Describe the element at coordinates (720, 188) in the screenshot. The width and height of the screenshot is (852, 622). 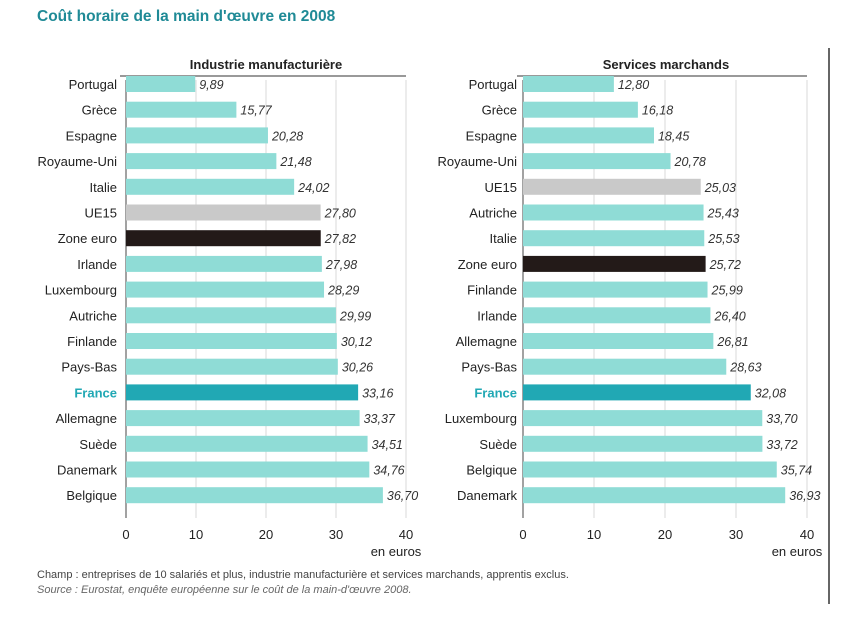
I see `value-label: 25,03` at that location.